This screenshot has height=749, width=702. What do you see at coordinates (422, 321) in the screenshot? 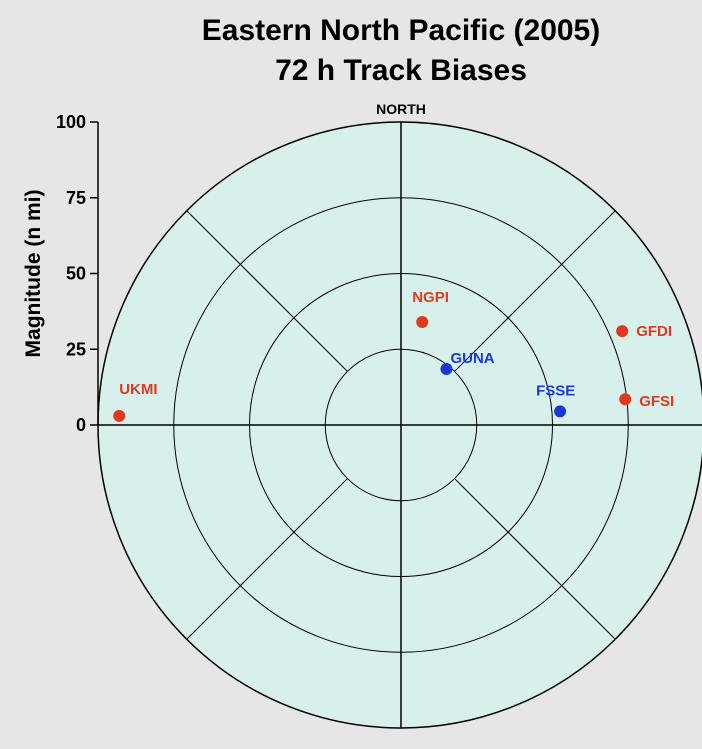
I see `data-point-ngpi` at bounding box center [422, 321].